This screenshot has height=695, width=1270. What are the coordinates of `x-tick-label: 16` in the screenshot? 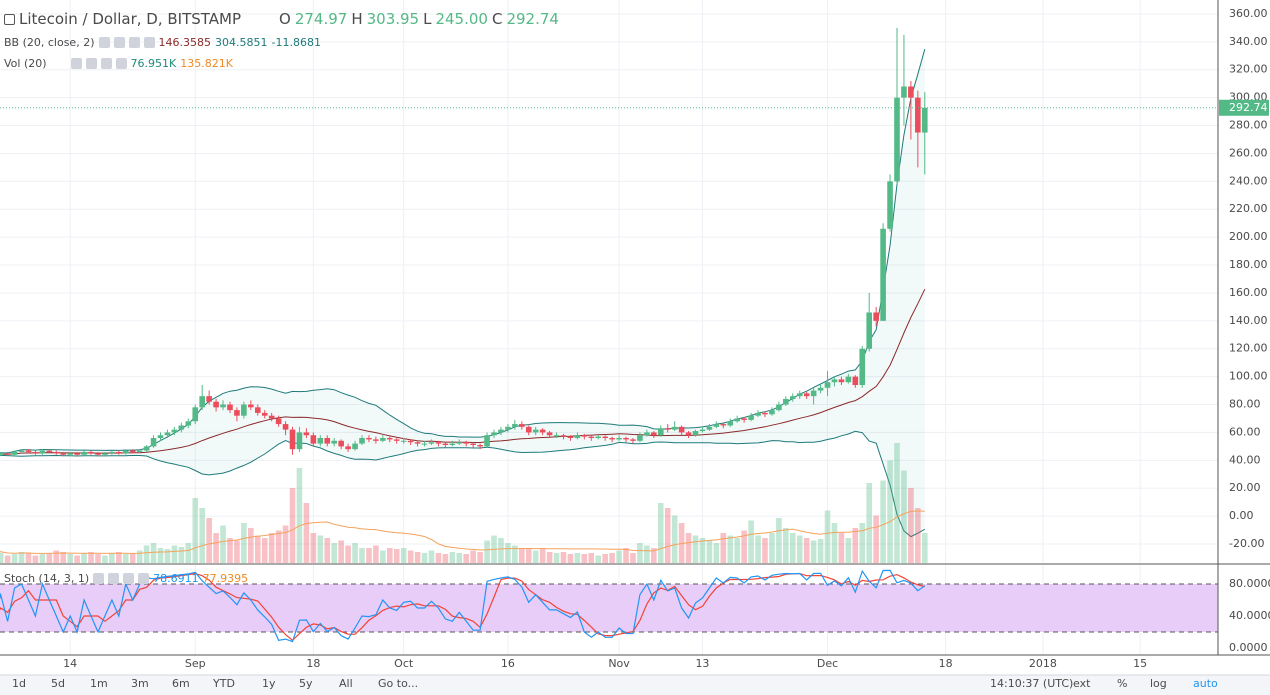 It's located at (508, 663).